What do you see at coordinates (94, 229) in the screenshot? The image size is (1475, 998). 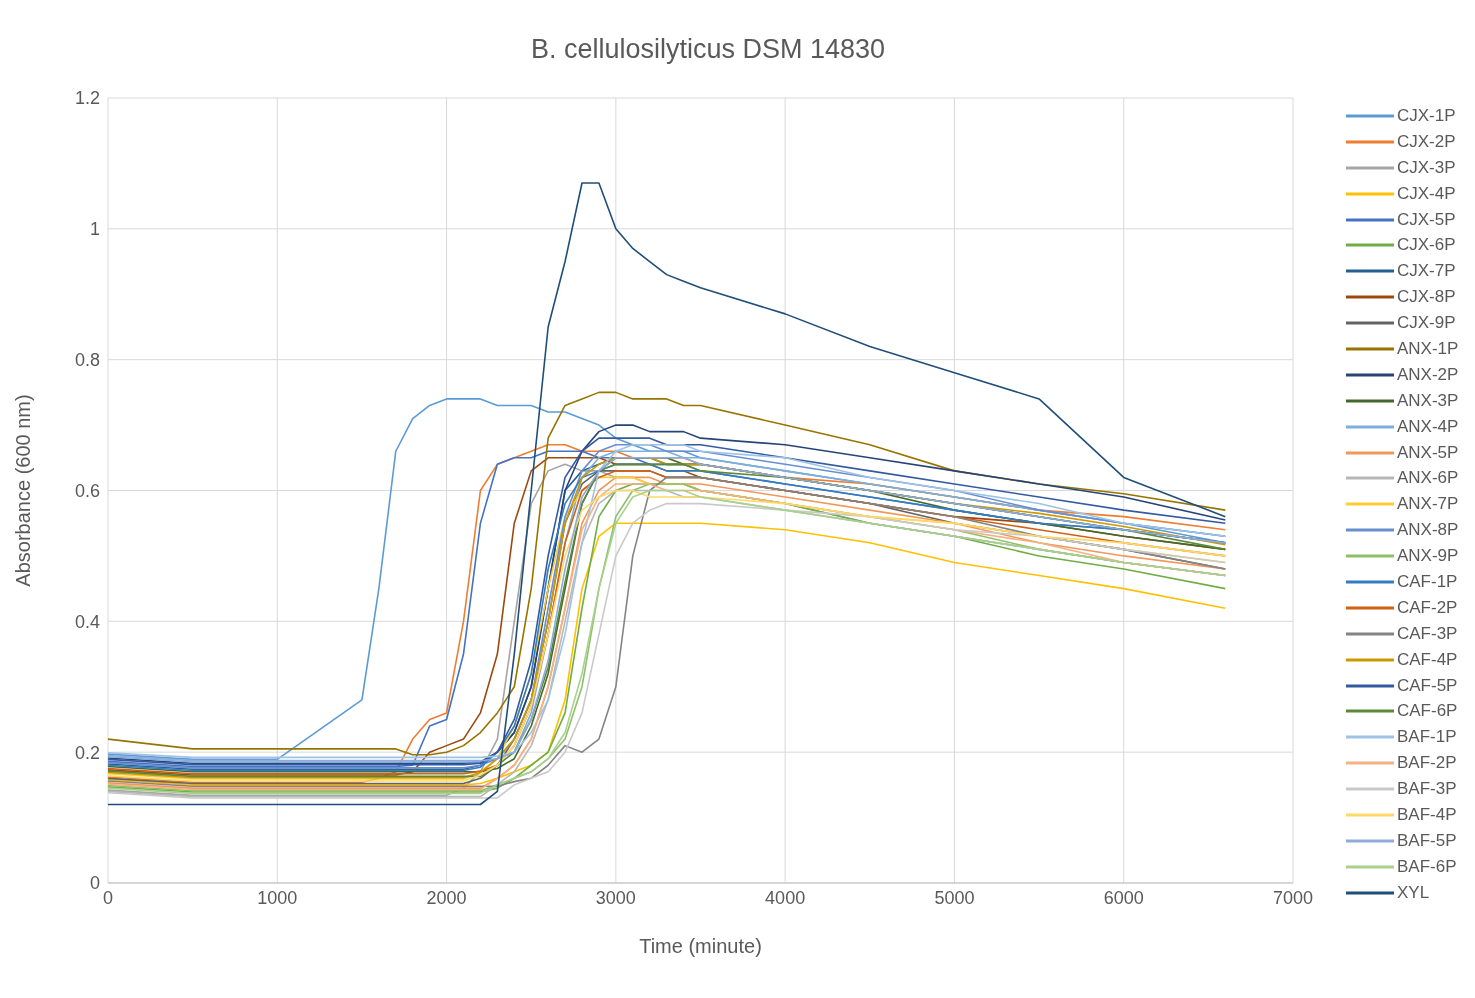 I see `y-tick-label: 1` at bounding box center [94, 229].